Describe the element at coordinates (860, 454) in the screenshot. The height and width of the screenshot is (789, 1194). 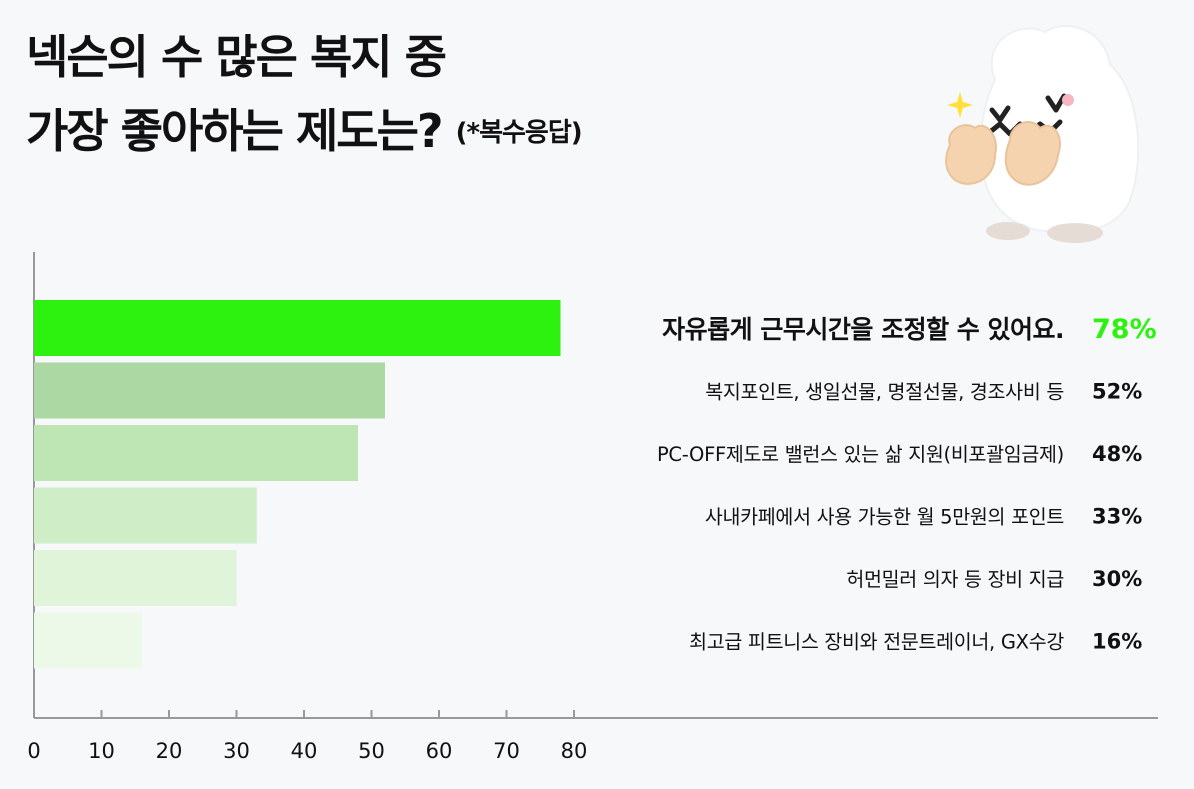
I see `category-label: PC-OFF제도로 밸런스 있는 삶 지원(비포괄임금제)` at that location.